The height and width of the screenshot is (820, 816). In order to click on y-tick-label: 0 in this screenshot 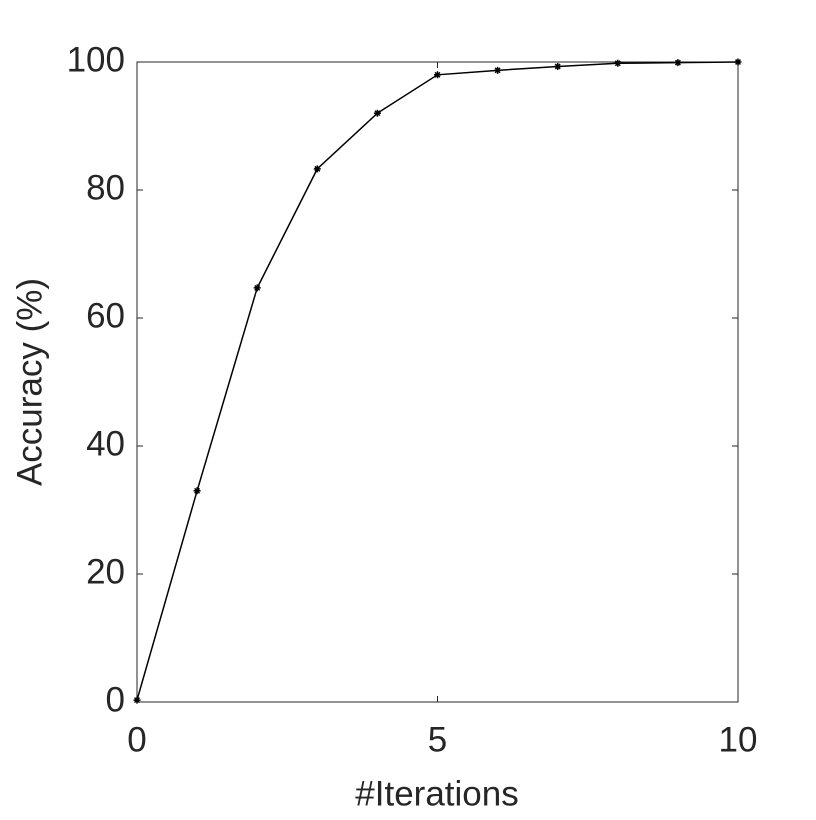, I will do `click(115, 699)`.